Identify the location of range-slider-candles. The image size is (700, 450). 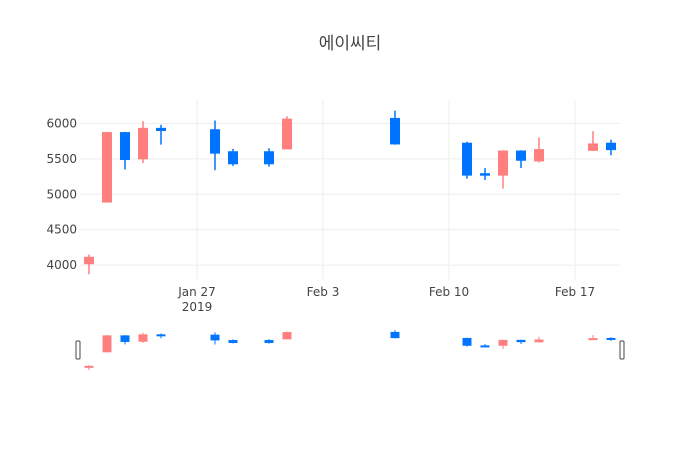
(350, 350).